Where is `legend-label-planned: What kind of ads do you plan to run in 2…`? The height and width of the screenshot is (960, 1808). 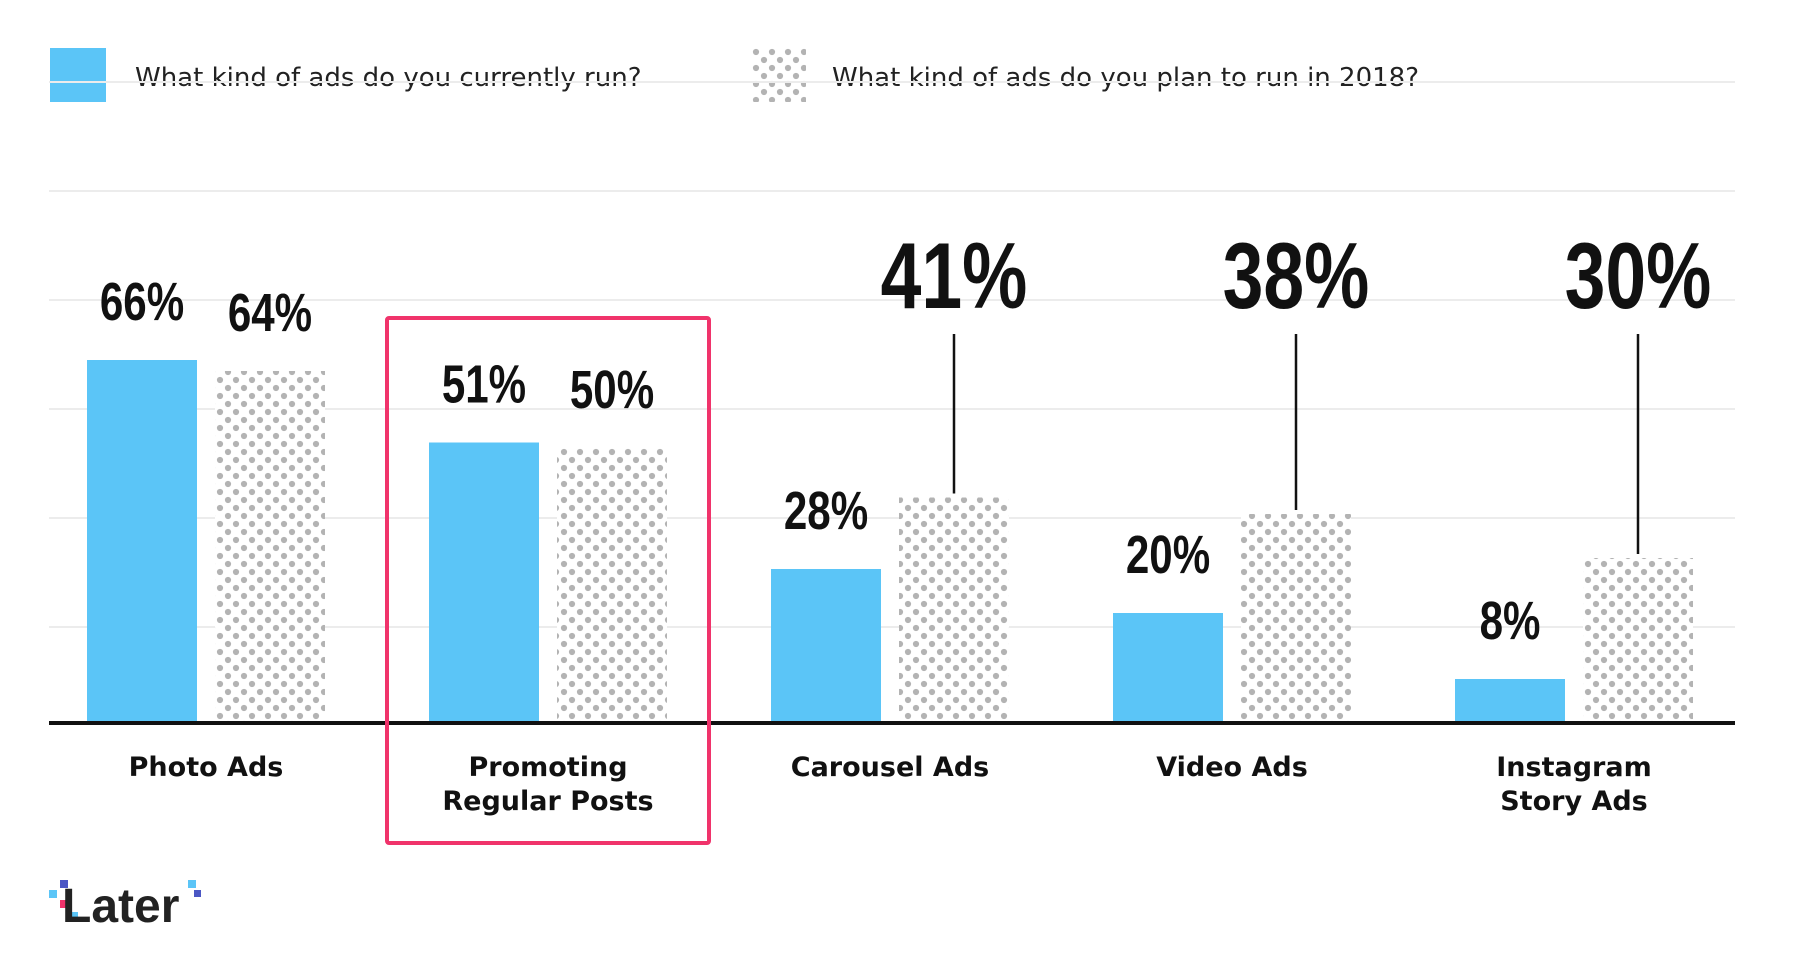 legend-label-planned: What kind of ads do you plan to run in 2… is located at coordinates (1125, 78).